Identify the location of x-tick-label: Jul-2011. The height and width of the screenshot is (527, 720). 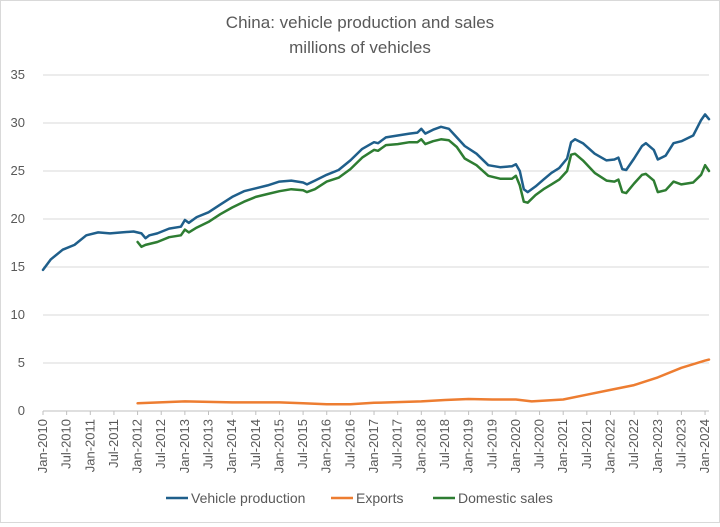
(113, 443).